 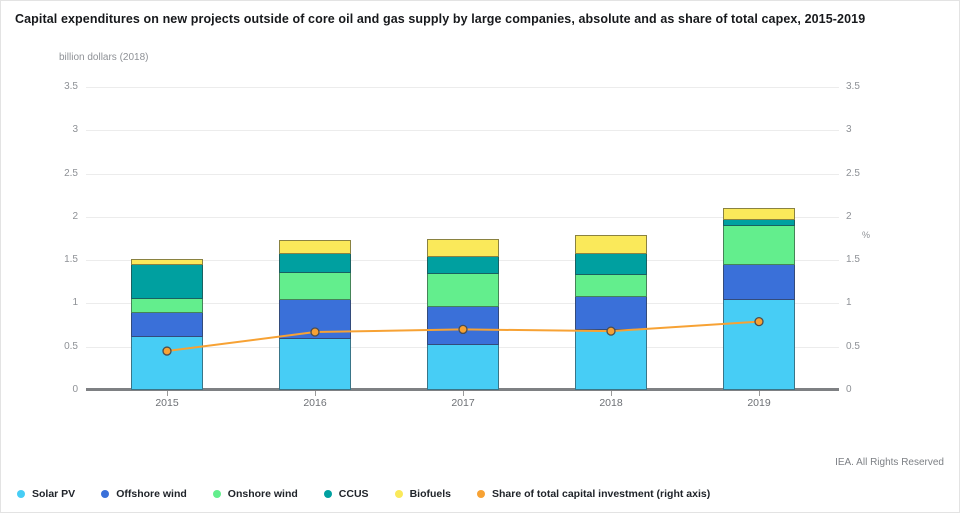 I want to click on line-series-layer, so click(x=463, y=336).